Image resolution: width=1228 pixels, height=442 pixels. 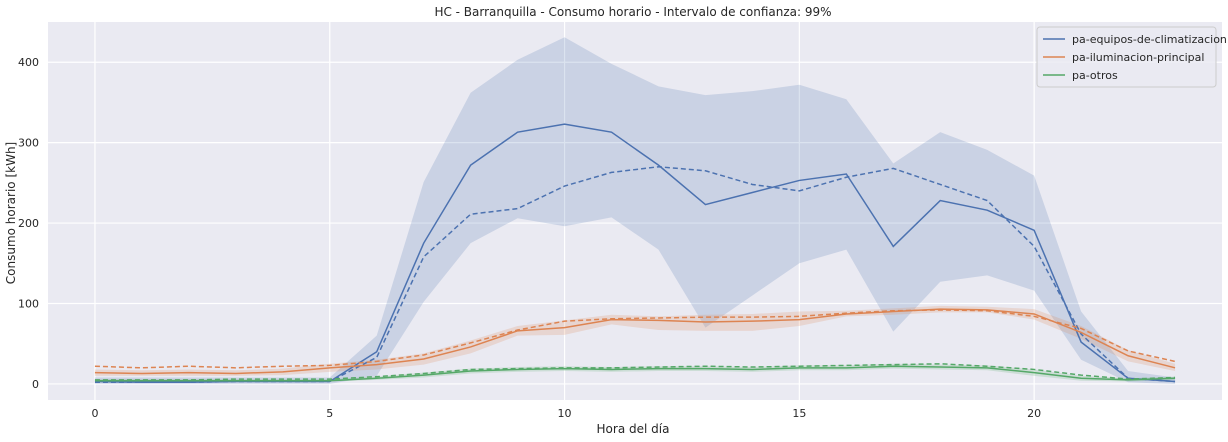 What do you see at coordinates (1095, 75) in the screenshot?
I see `legend-label: pa-otros` at bounding box center [1095, 75].